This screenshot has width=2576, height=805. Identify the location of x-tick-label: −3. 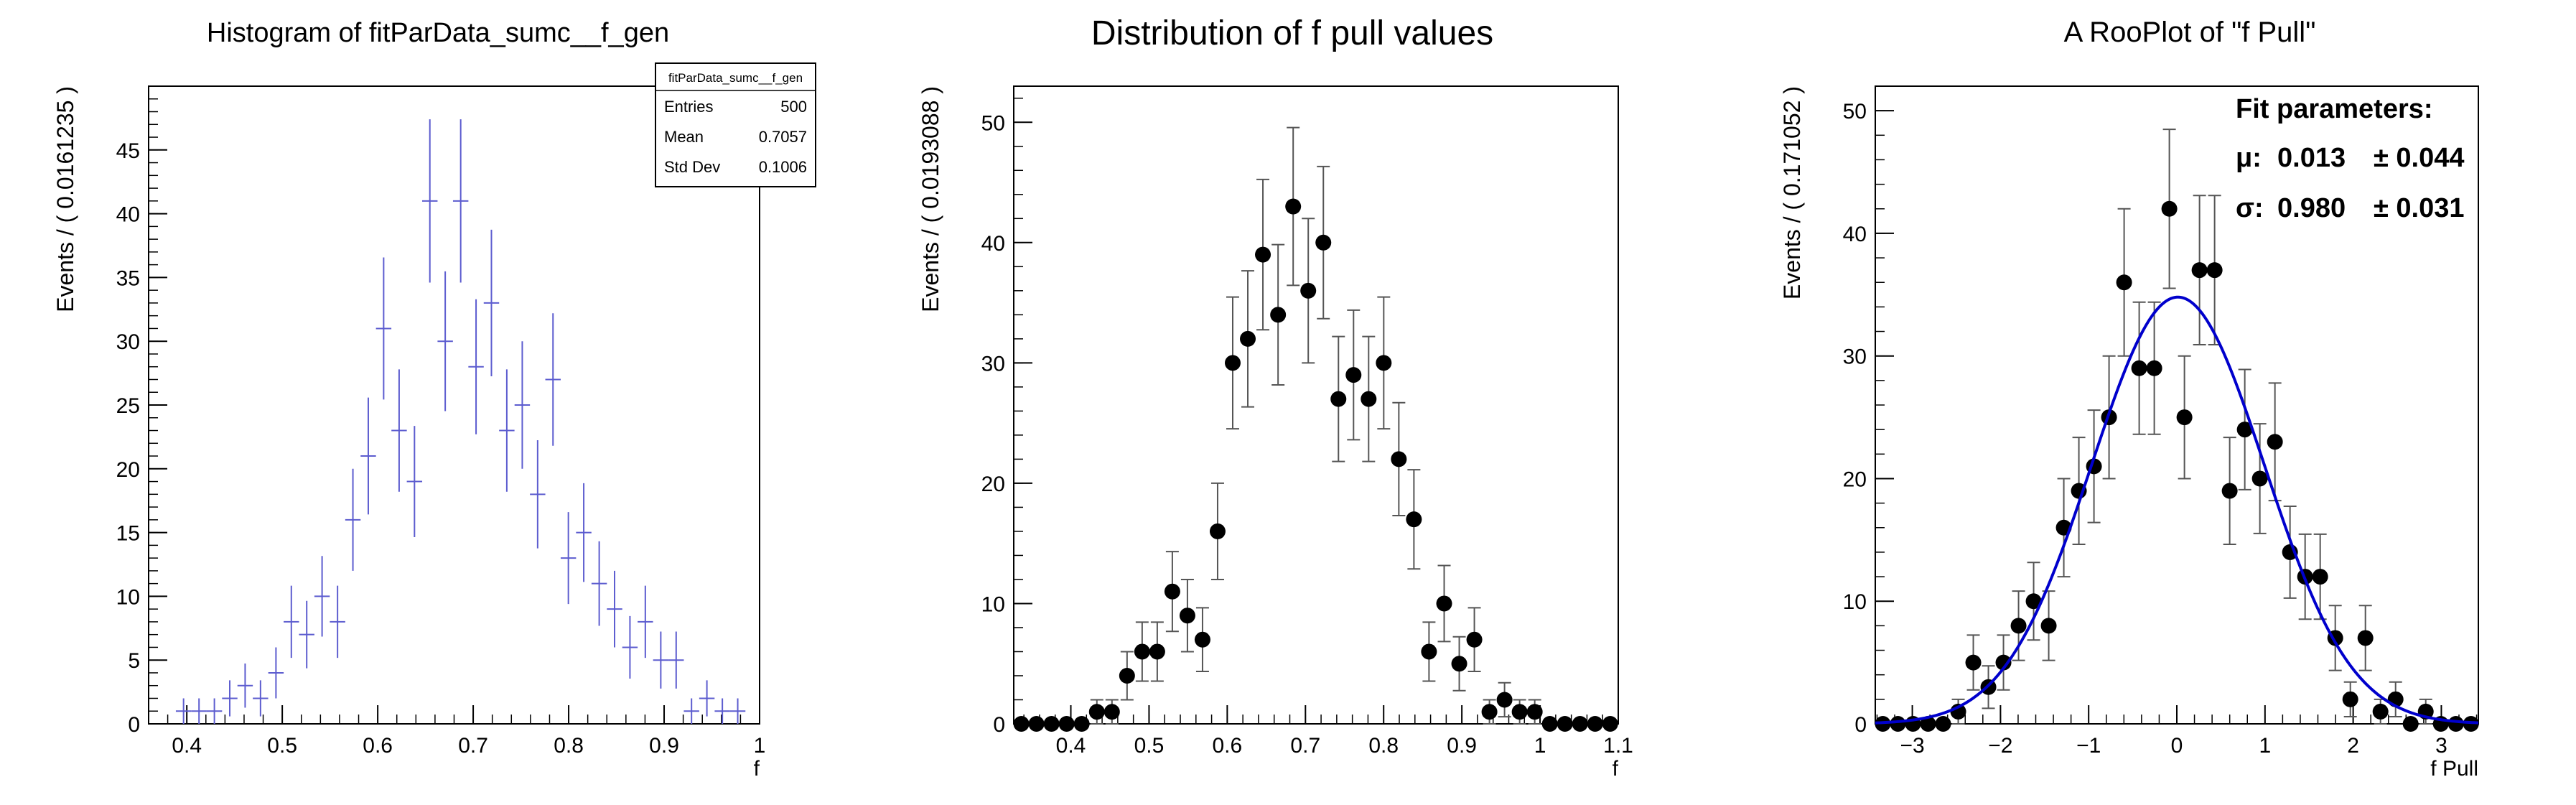
(1912, 746).